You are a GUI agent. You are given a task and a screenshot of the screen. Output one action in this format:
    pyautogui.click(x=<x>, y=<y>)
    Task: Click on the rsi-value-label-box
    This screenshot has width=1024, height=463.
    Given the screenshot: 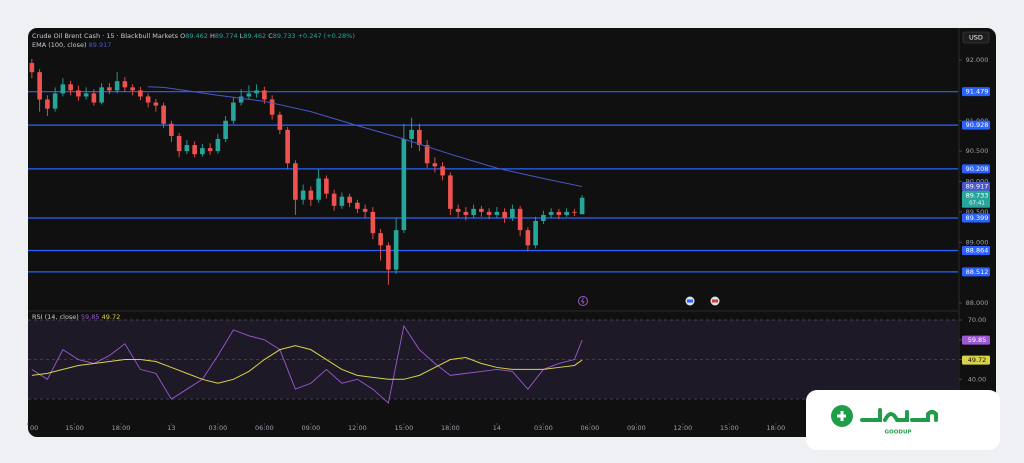 What is the action you would take?
    pyautogui.click(x=976, y=340)
    